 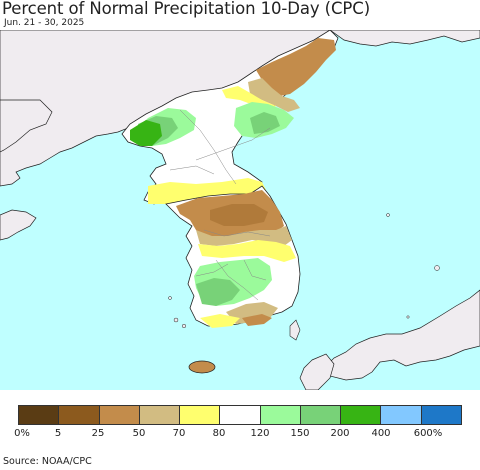 I want to click on legend-label: 150, so click(x=300, y=433).